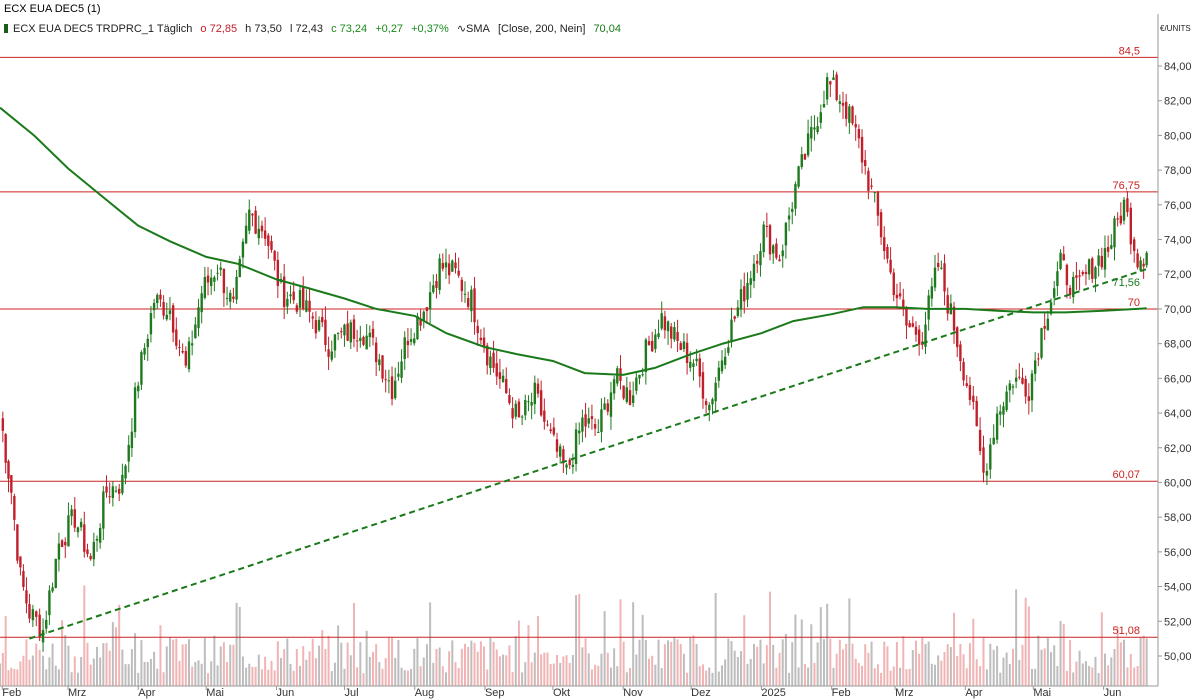  Describe the element at coordinates (1113, 693) in the screenshot. I see `x-tick-label: Jun` at that location.